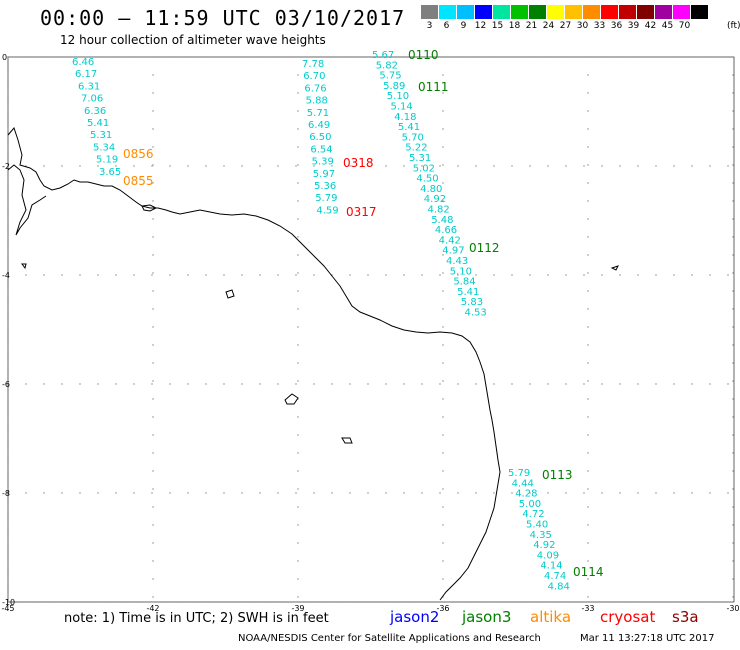 This screenshot has width=740, height=650. What do you see at coordinates (7, 608) in the screenshot?
I see `x-tick-label: -45` at bounding box center [7, 608].